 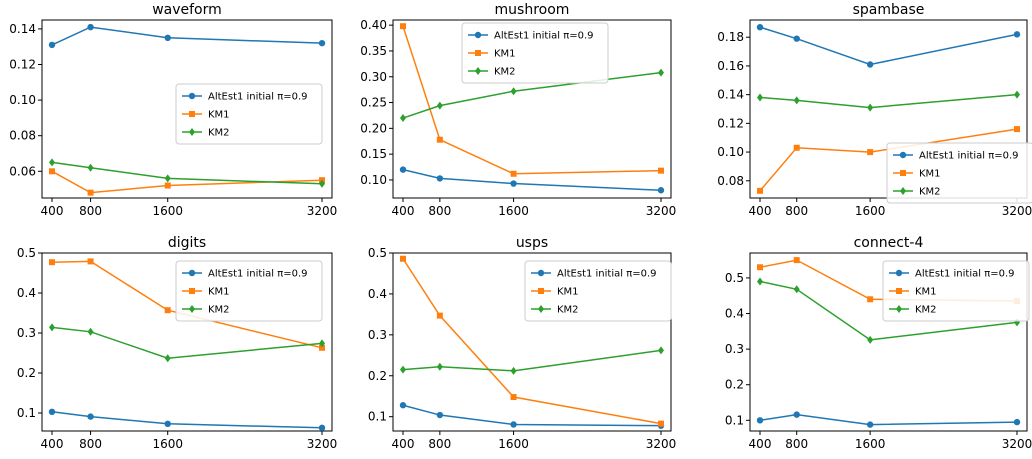 What do you see at coordinates (26, 253) in the screenshot?
I see `y-tick-label: 0.5` at bounding box center [26, 253].